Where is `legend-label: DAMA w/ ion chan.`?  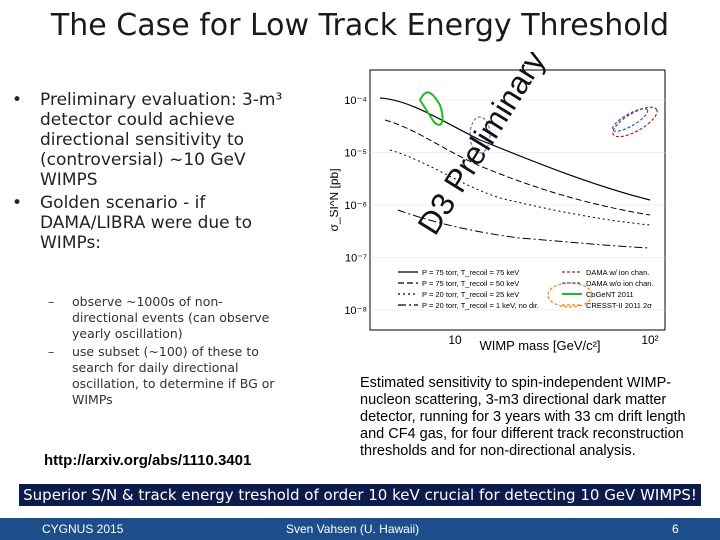
legend-label: DAMA w/ ion chan. is located at coordinates (617, 272).